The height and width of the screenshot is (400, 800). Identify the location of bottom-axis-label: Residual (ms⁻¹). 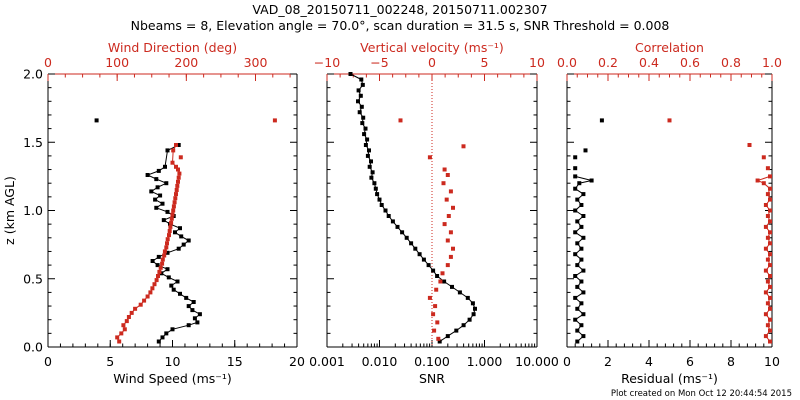
(669, 378).